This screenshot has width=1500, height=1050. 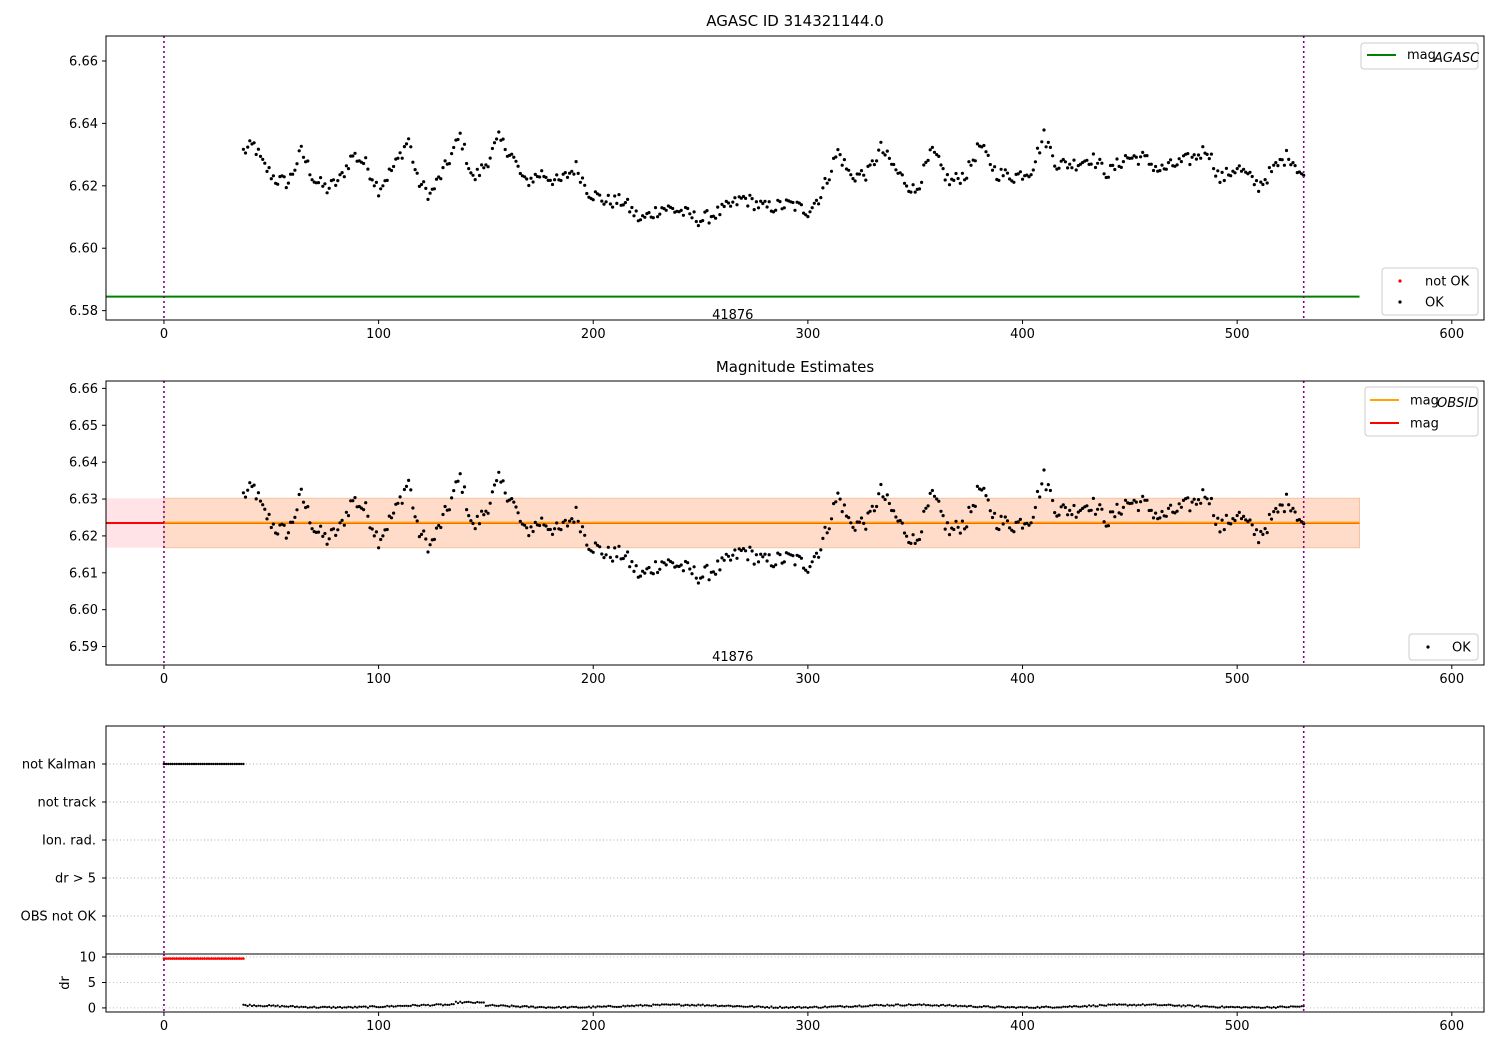 I want to click on x-tick-label: 600, so click(x=1451, y=1026).